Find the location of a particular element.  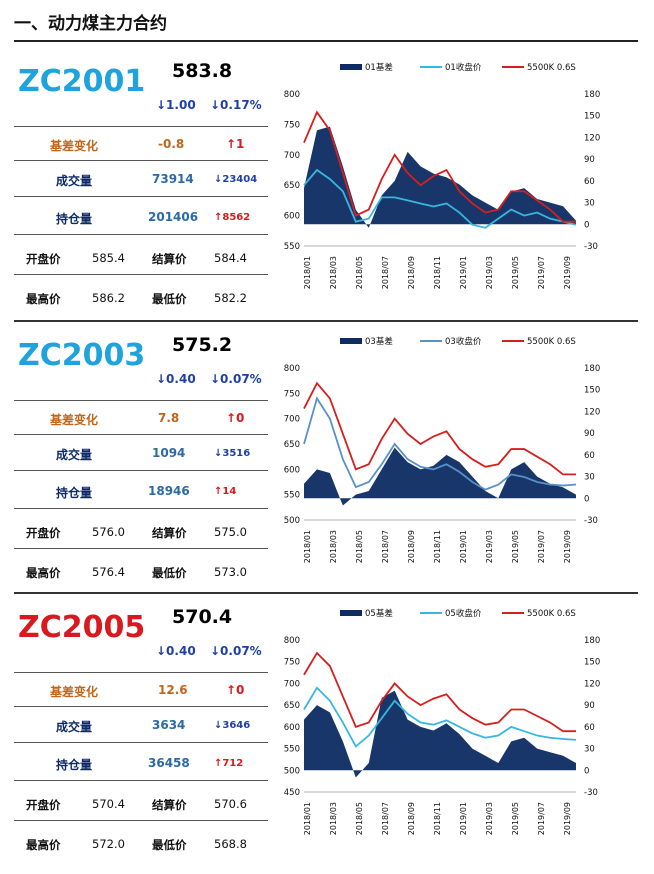

contract-code: ZC2005 is located at coordinates (82, 627).